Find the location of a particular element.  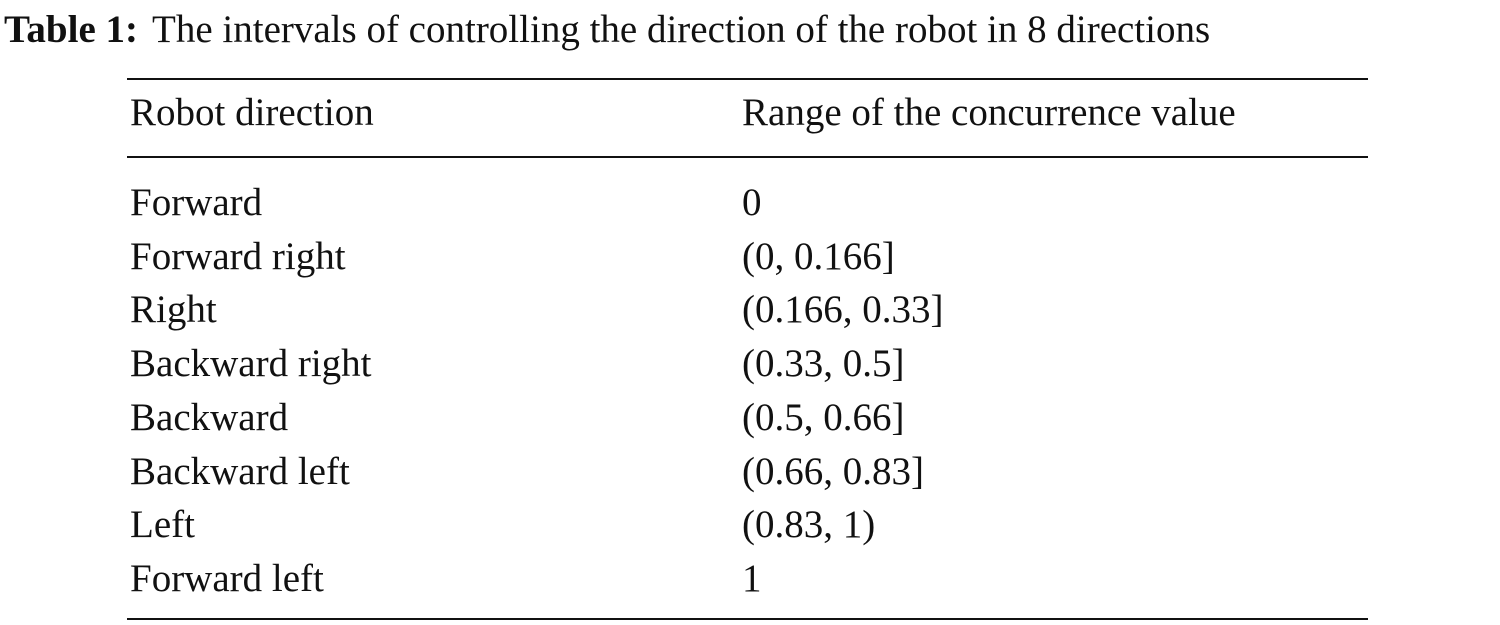

cell-direction: Forward left is located at coordinates (227, 578).